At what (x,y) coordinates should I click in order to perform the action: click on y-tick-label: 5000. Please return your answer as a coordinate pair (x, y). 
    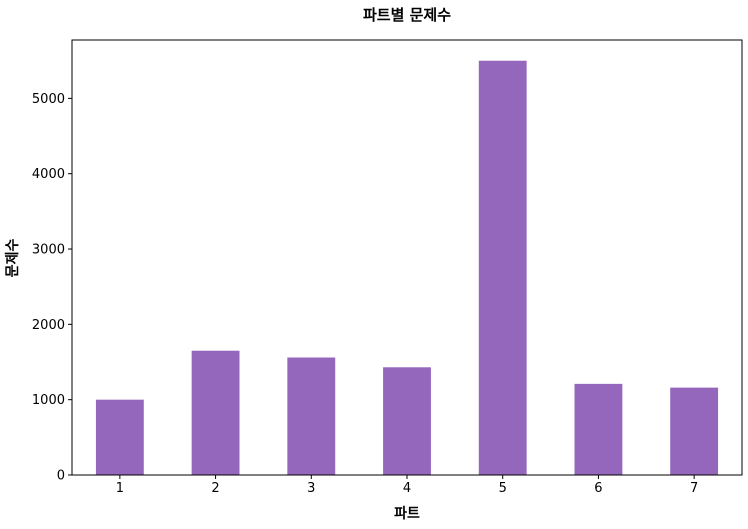
    Looking at the image, I should click on (48, 99).